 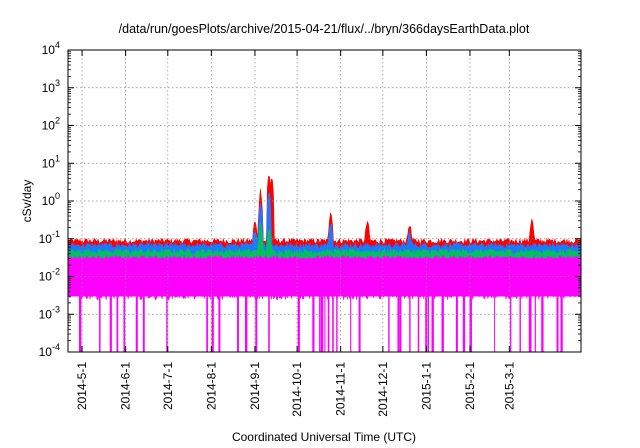 What do you see at coordinates (211, 386) in the screenshot?
I see `x-tick-label: 2014-8-1` at bounding box center [211, 386].